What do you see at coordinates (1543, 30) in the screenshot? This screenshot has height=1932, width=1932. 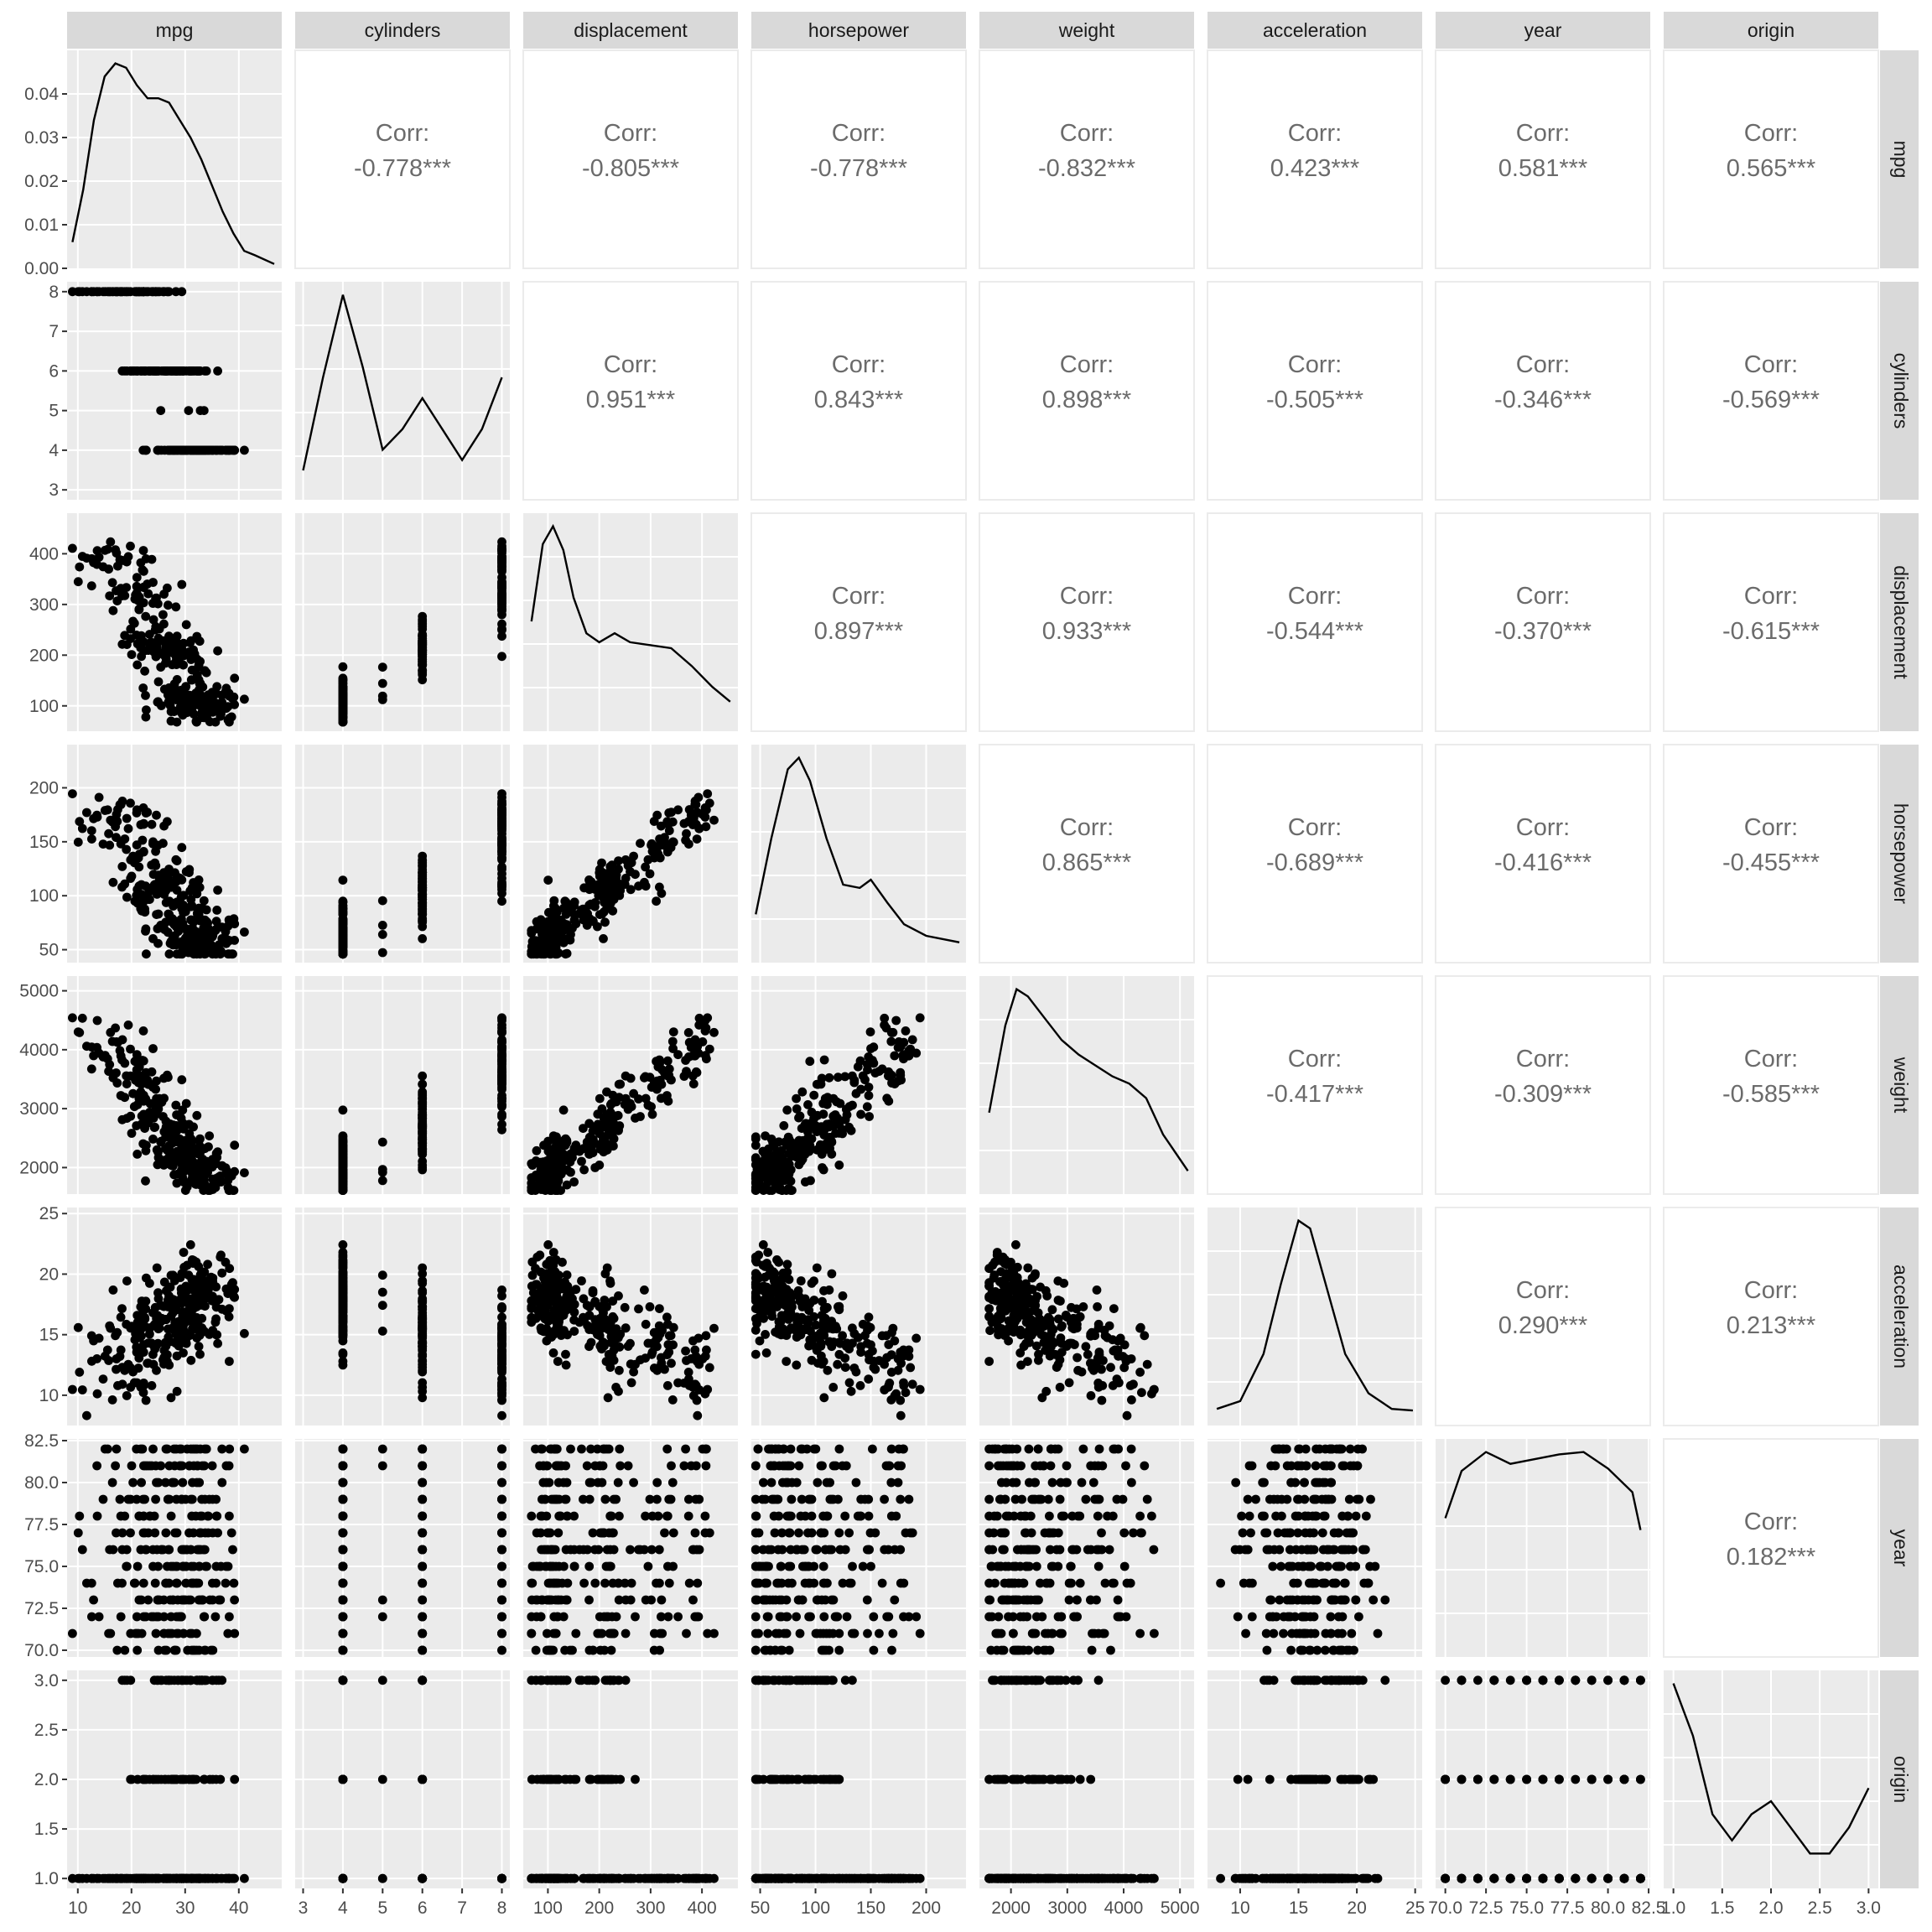 I see `strip-label-year: year` at bounding box center [1543, 30].